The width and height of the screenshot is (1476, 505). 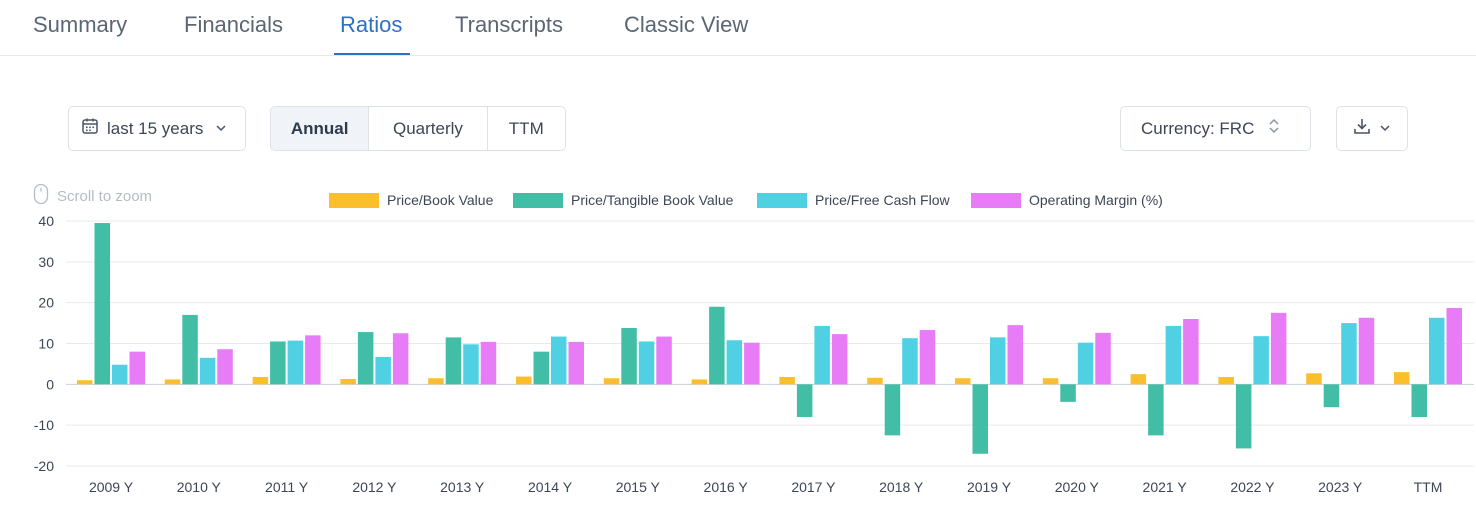 What do you see at coordinates (234, 24) in the screenshot?
I see `tab-financials: Financials` at bounding box center [234, 24].